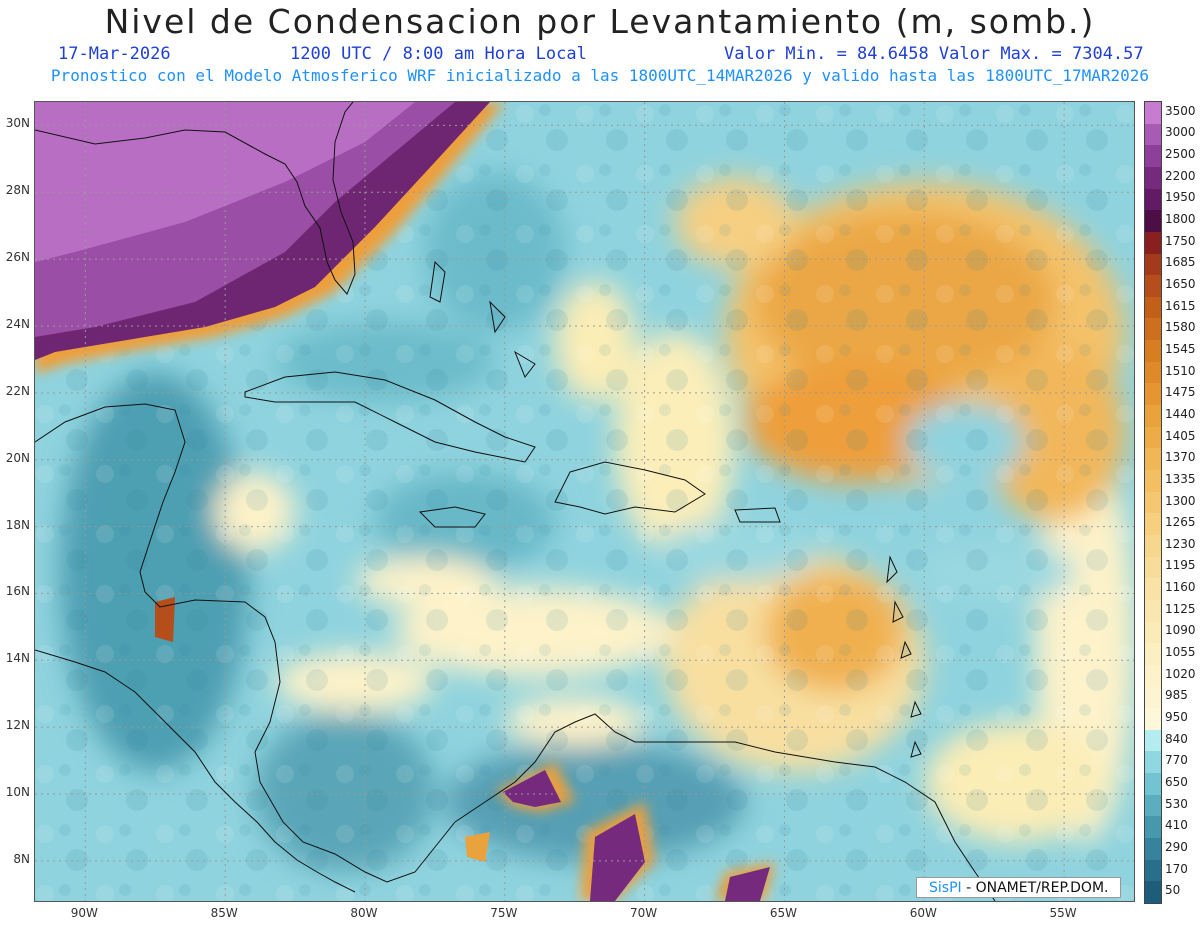  I want to click on colorbar-label: 1615, so click(1180, 305).